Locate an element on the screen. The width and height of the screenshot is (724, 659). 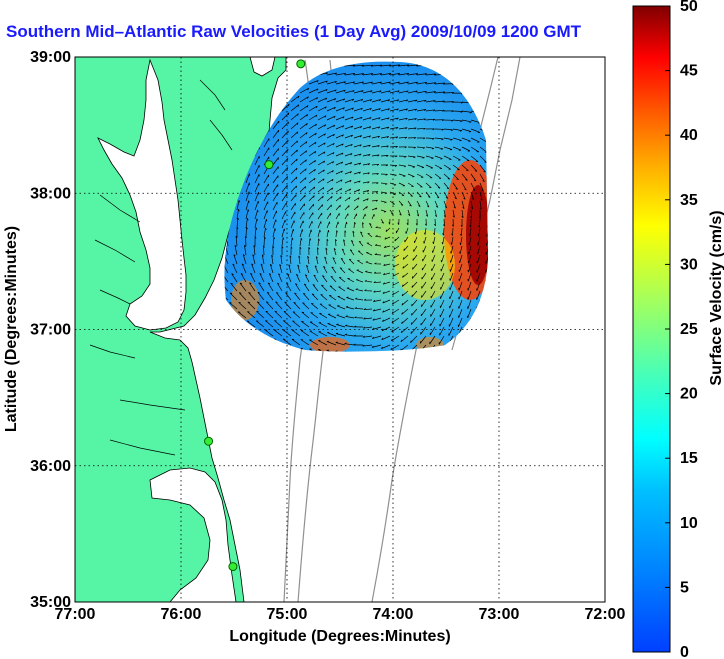
x-tick-label: 73:00 is located at coordinates (499, 614).